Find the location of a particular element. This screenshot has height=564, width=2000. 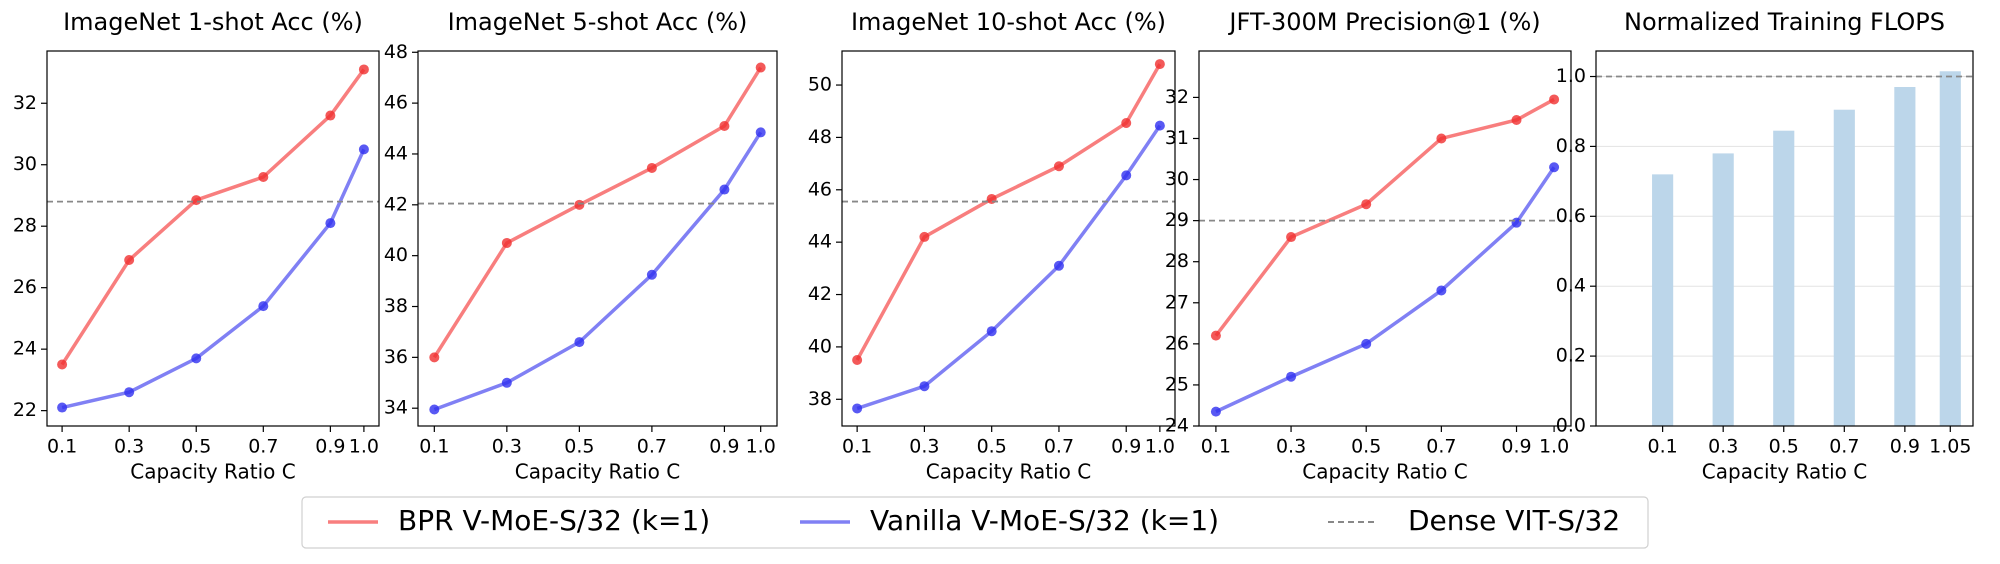

y-tick-label: 0.4 is located at coordinates (1571, 286).